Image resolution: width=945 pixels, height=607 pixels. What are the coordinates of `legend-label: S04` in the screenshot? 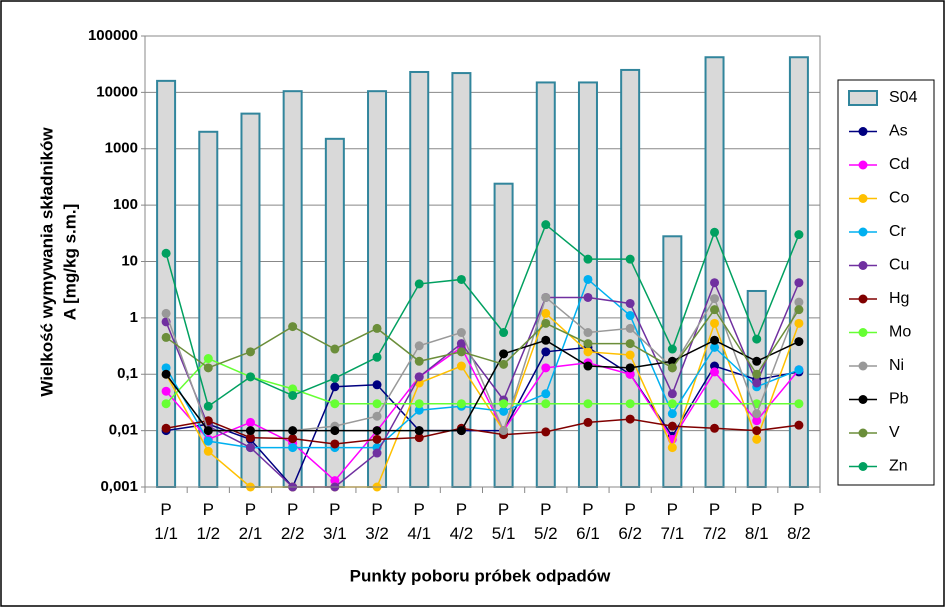 It's located at (903, 97).